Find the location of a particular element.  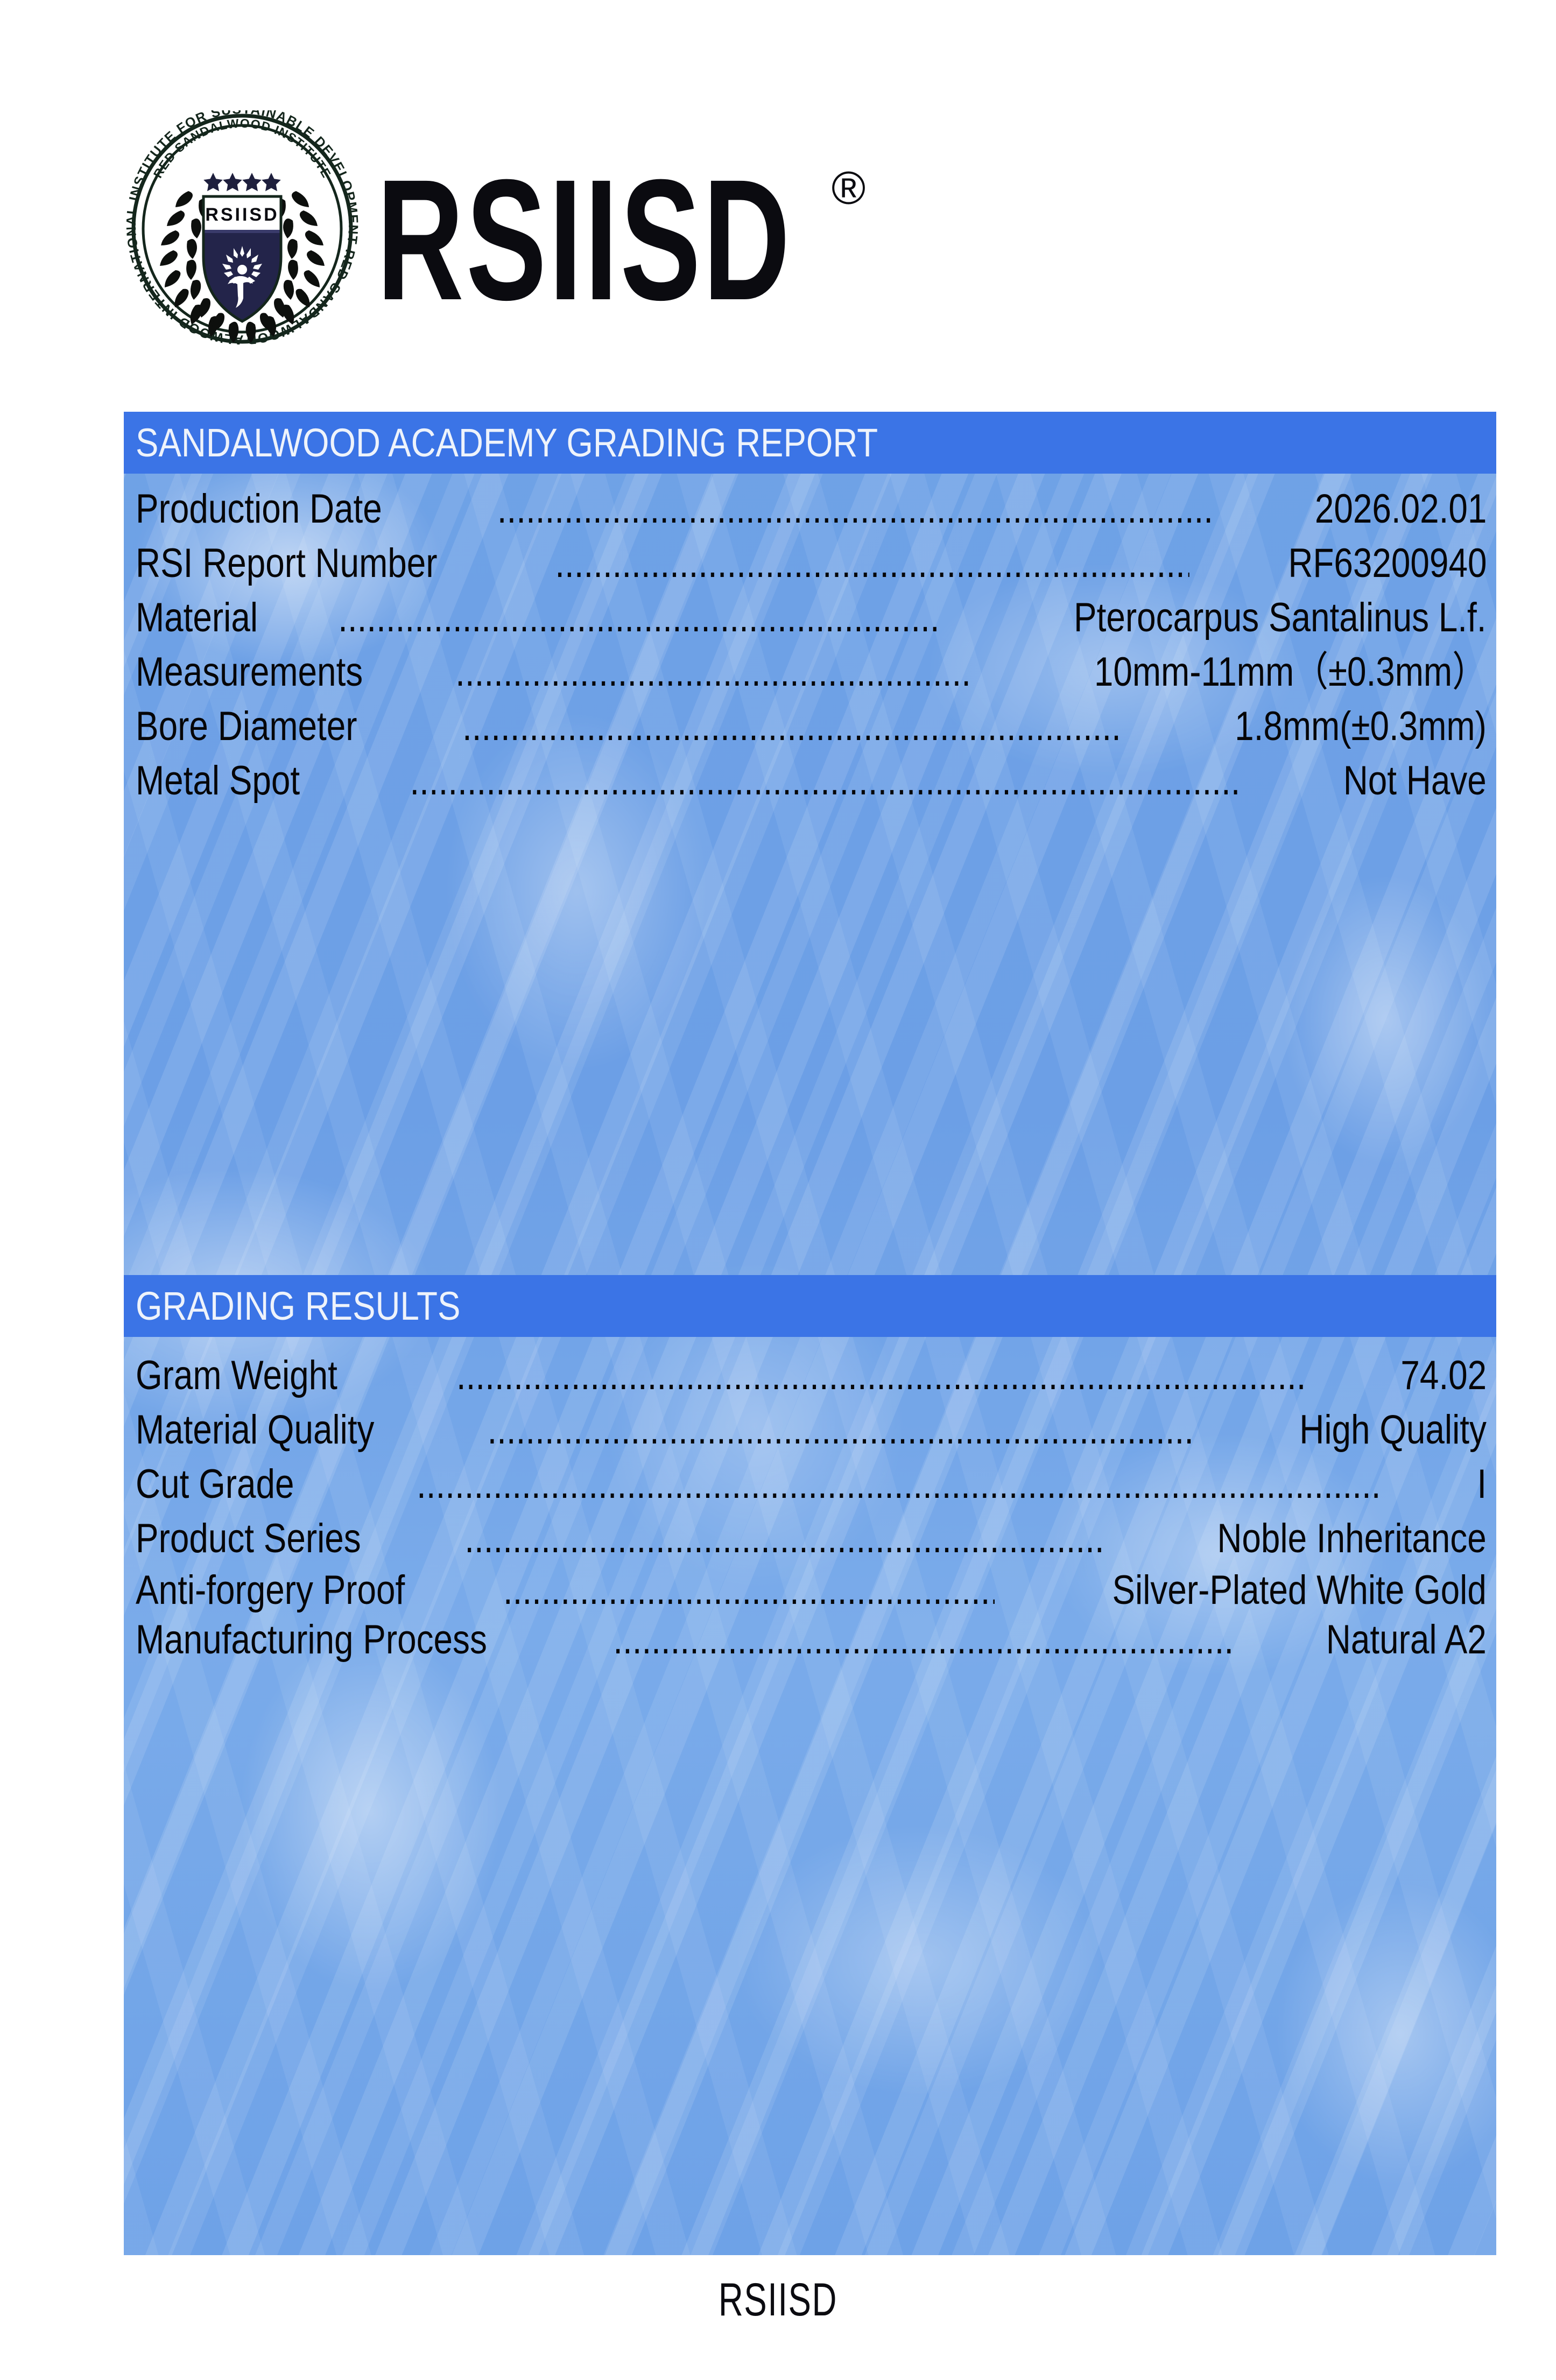

row-label: Gram Weight is located at coordinates (237, 1375).